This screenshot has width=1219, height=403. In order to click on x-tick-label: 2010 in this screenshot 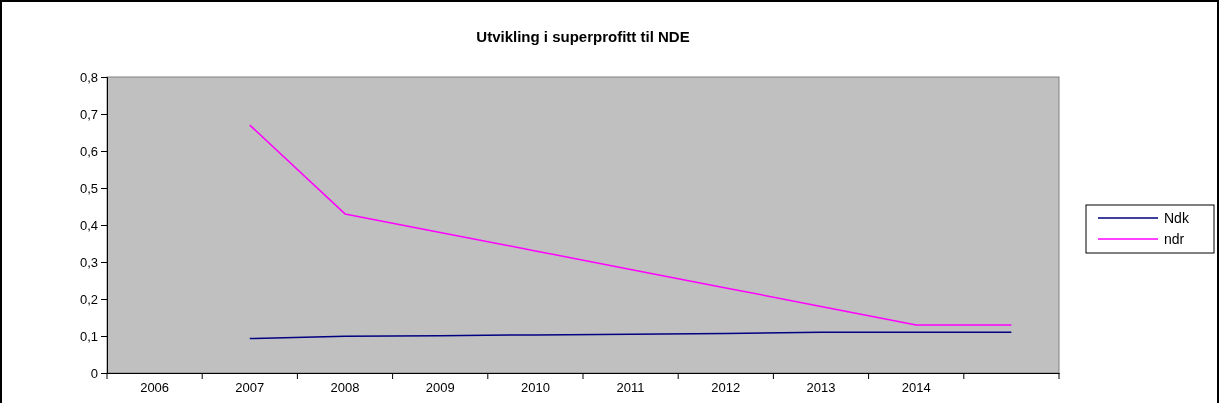, I will do `click(535, 387)`.